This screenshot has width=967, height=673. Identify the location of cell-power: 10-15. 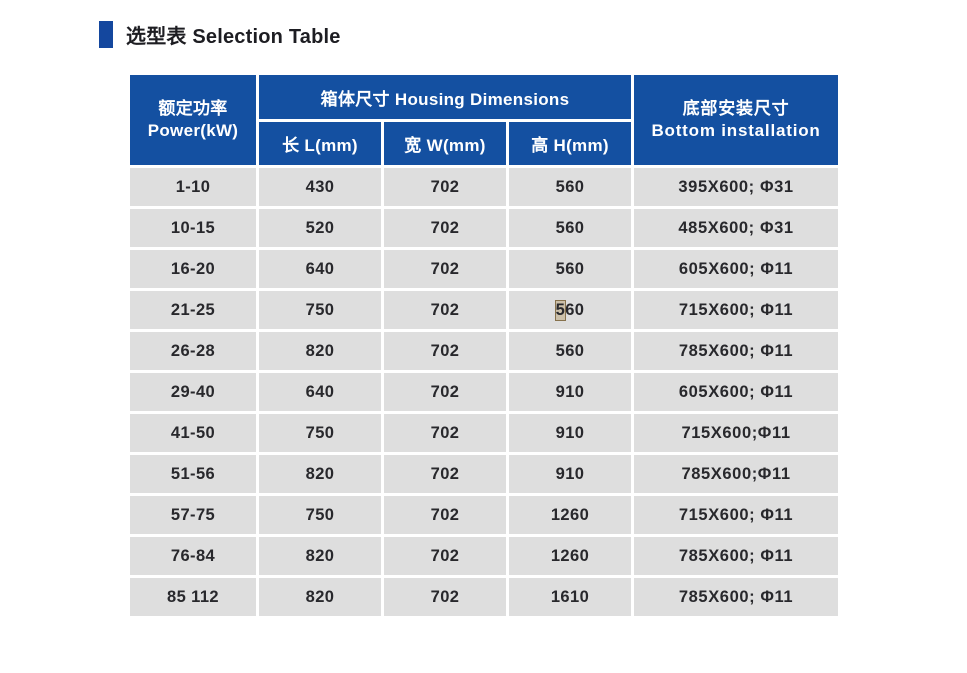
(193, 228).